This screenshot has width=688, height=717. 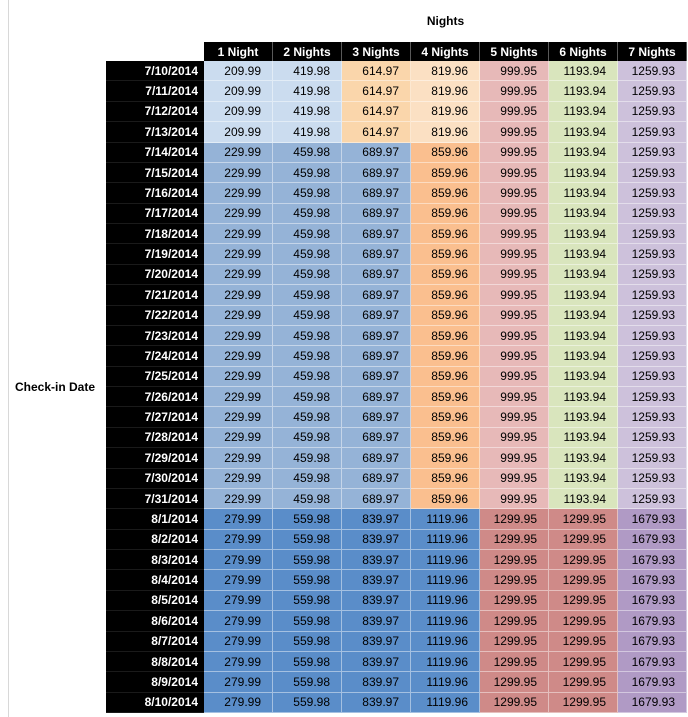 I want to click on column-header-cell: 4 Nights, so click(x=445, y=51).